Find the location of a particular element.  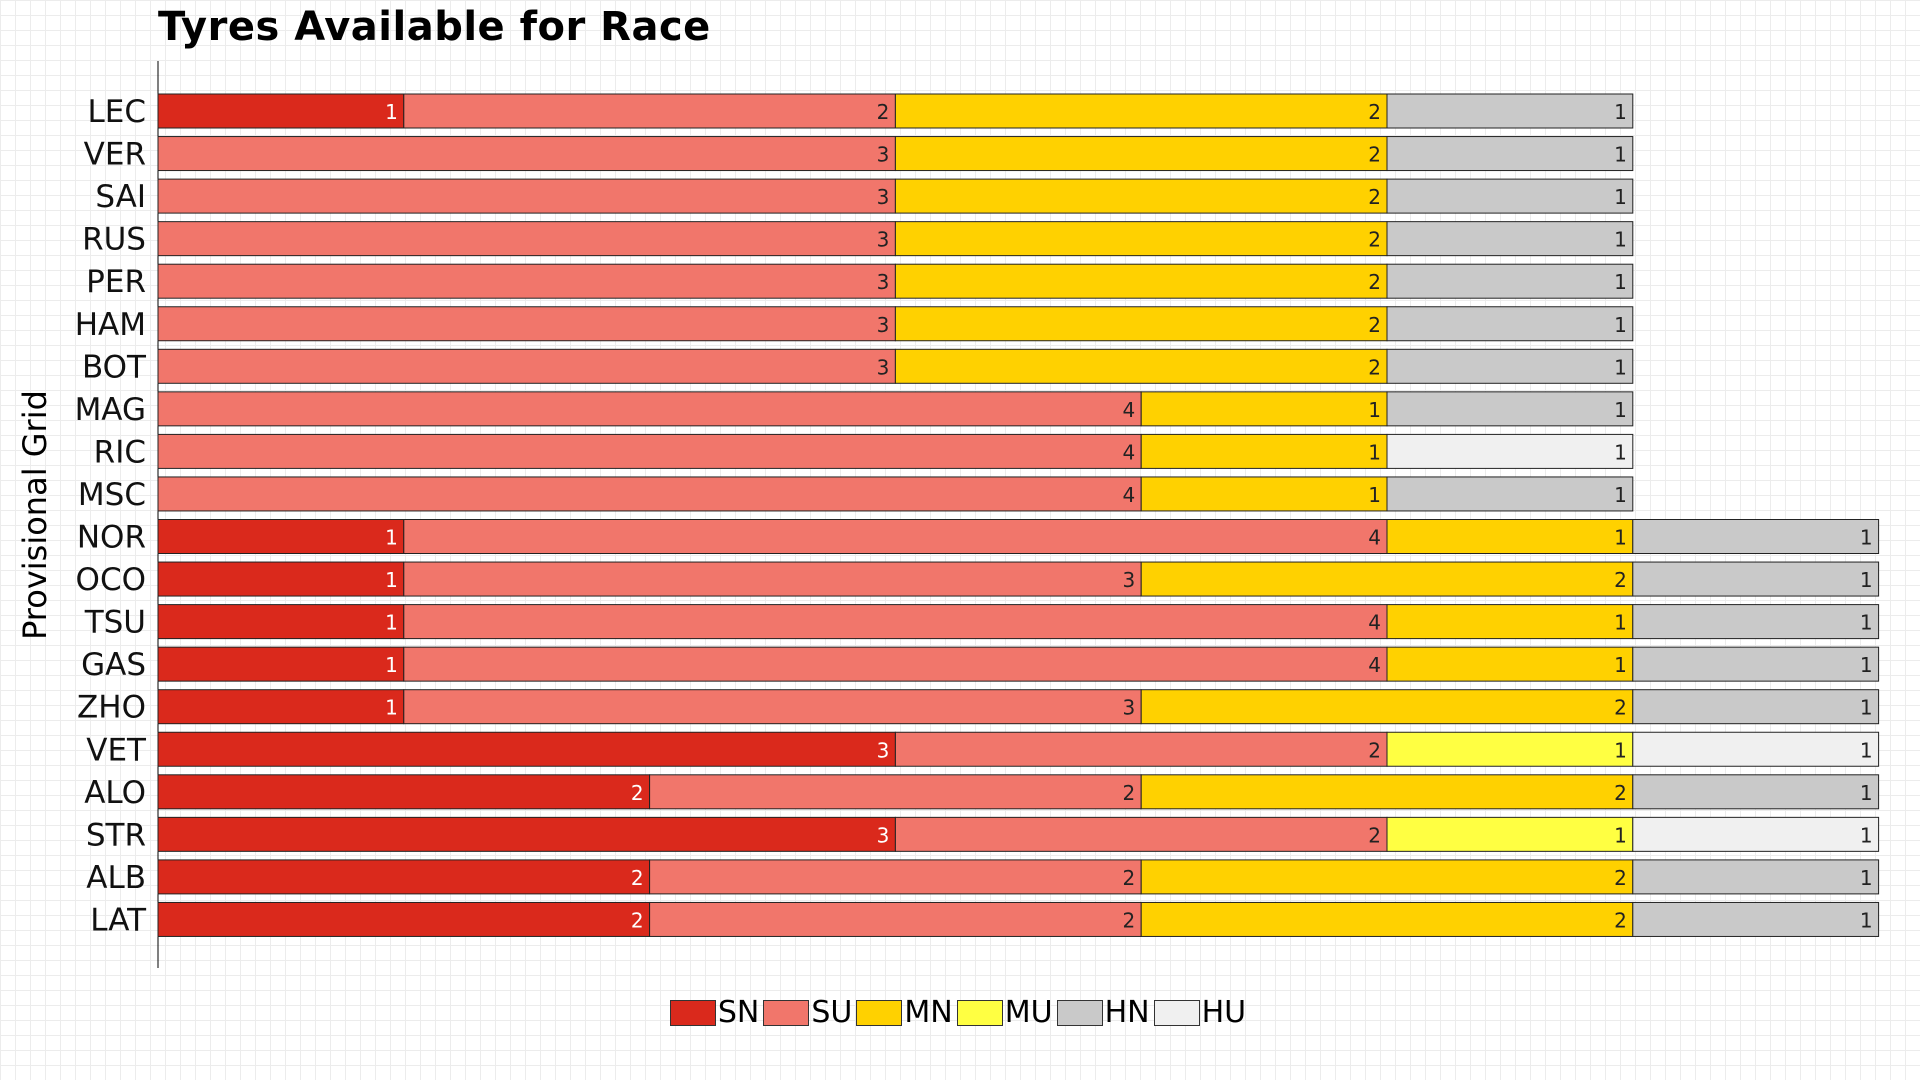

data-label-NOR-MN: 1 is located at coordinates (1620, 538).